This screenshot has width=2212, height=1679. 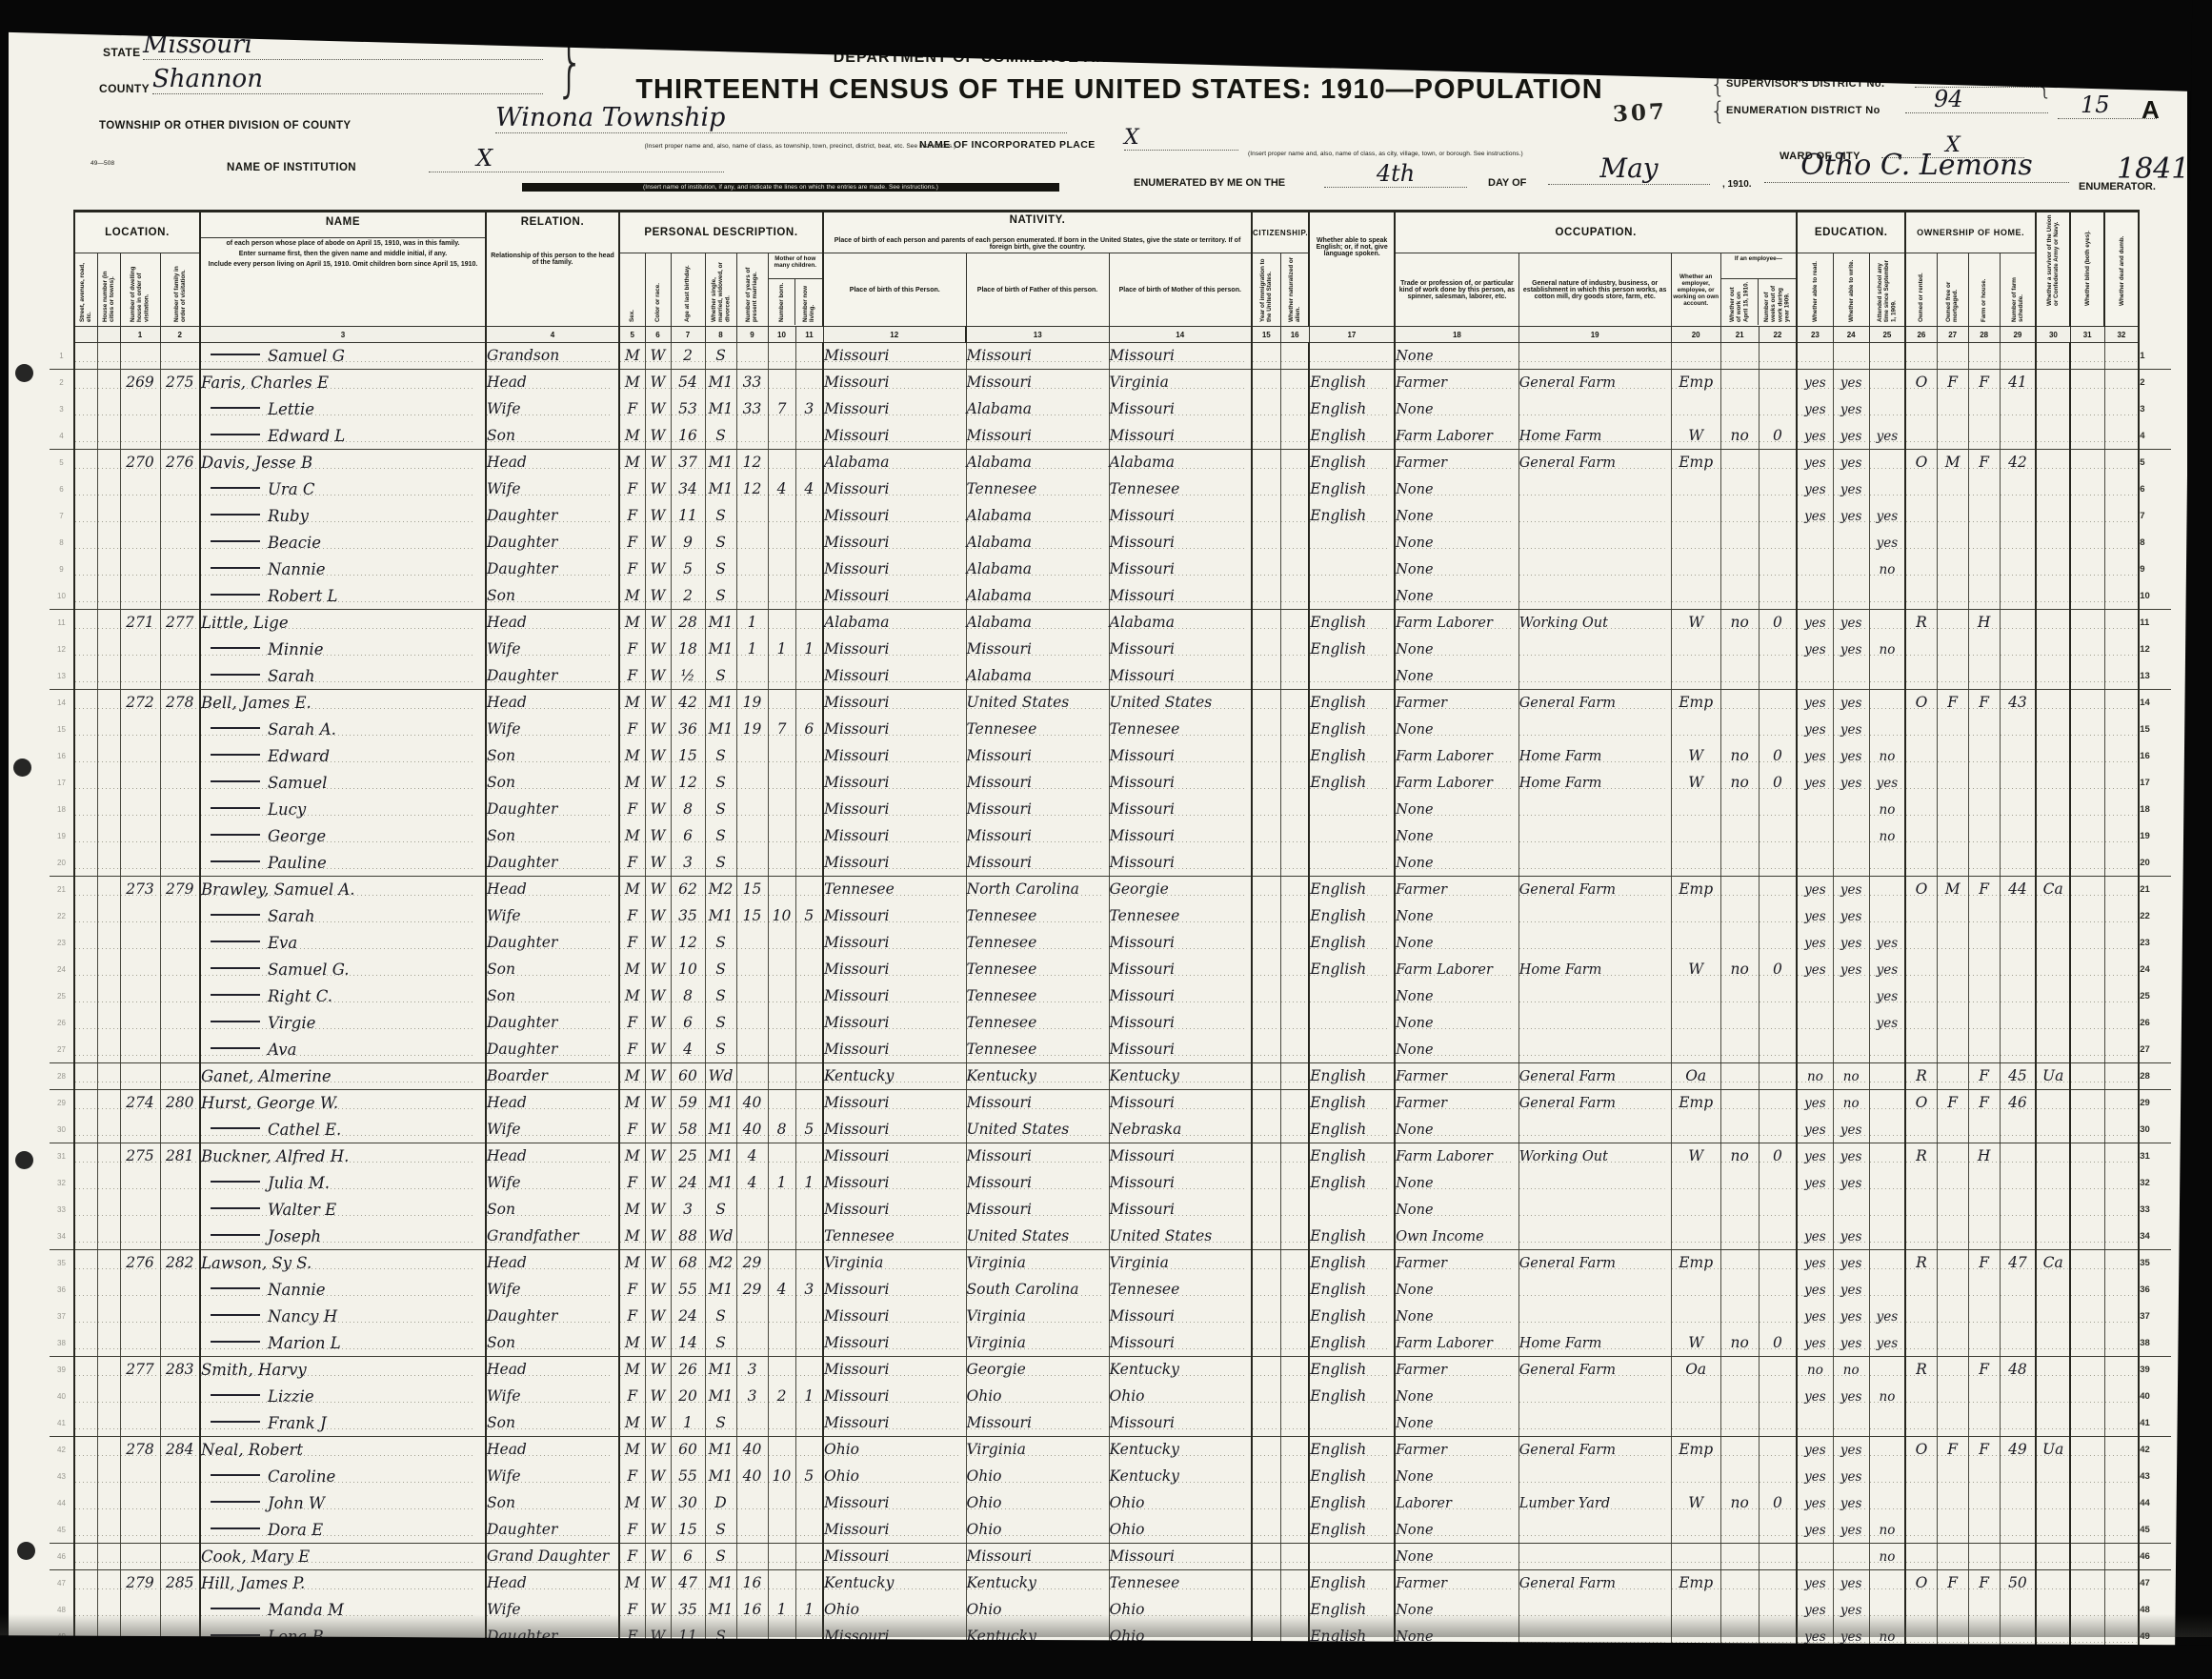 What do you see at coordinates (61, 1103) in the screenshot?
I see `left-line-number: 29` at bounding box center [61, 1103].